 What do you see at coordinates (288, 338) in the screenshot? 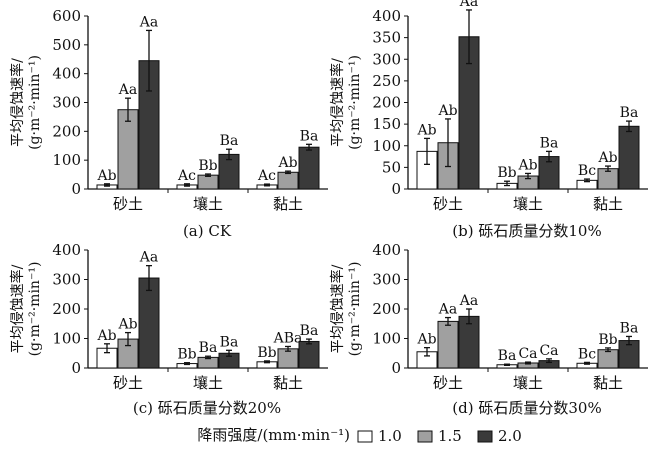
I see `panel-c-significance-label: ABa` at bounding box center [288, 338].